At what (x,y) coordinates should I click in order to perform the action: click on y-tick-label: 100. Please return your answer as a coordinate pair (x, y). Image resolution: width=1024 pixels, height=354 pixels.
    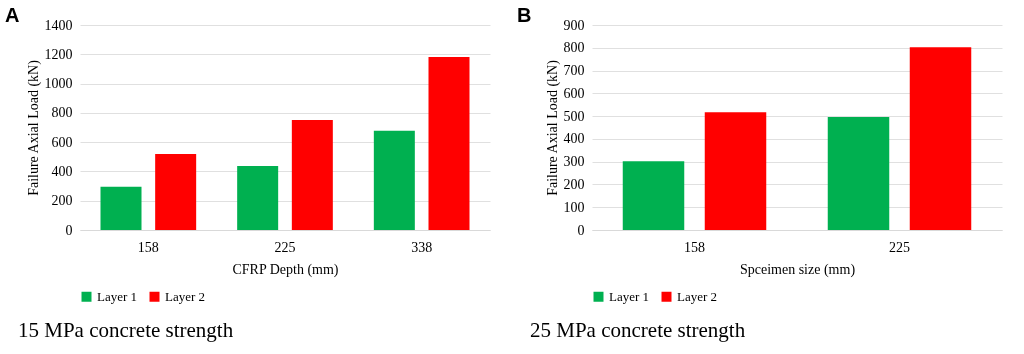
    Looking at the image, I should click on (574, 207).